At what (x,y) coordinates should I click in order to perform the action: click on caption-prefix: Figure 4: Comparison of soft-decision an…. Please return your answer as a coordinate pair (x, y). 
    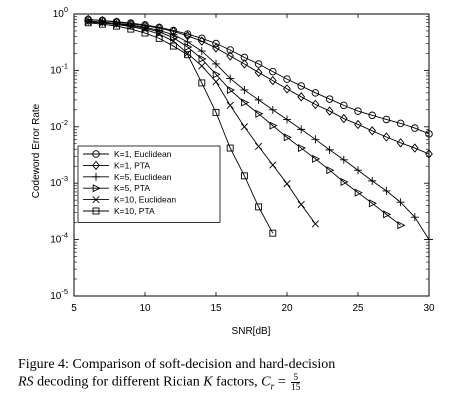
    Looking at the image, I should click on (177, 364).